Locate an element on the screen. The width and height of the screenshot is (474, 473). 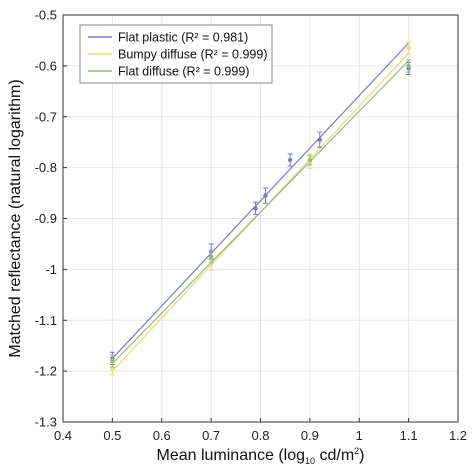
x-axis-title-main: Mean luminance (log is located at coordinates (230, 455).